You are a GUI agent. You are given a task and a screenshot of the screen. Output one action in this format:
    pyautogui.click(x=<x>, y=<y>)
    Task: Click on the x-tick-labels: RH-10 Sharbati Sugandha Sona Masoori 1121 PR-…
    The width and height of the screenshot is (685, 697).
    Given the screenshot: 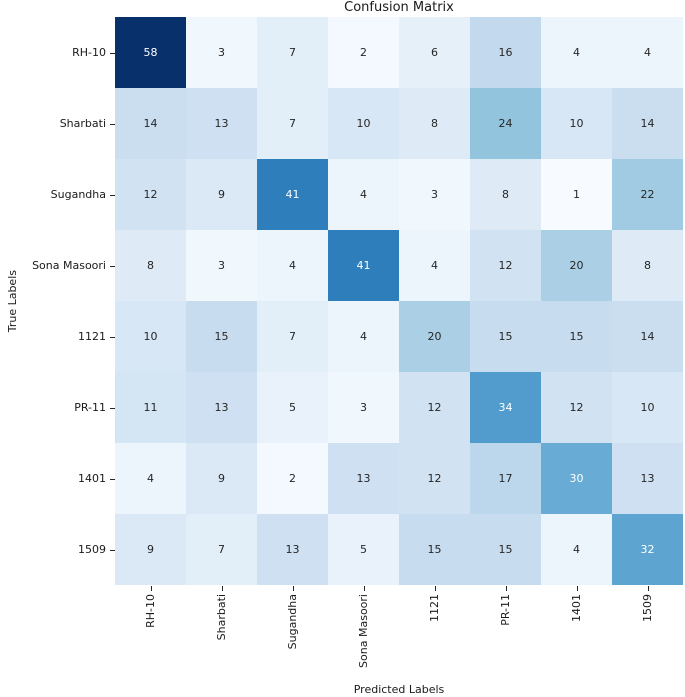 What is the action you would take?
    pyautogui.click(x=399, y=638)
    